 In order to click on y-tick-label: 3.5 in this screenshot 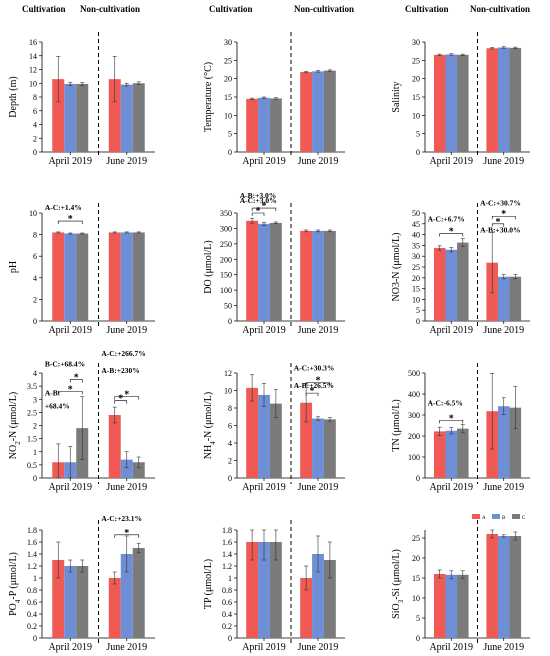, I will do `click(32, 386)`.